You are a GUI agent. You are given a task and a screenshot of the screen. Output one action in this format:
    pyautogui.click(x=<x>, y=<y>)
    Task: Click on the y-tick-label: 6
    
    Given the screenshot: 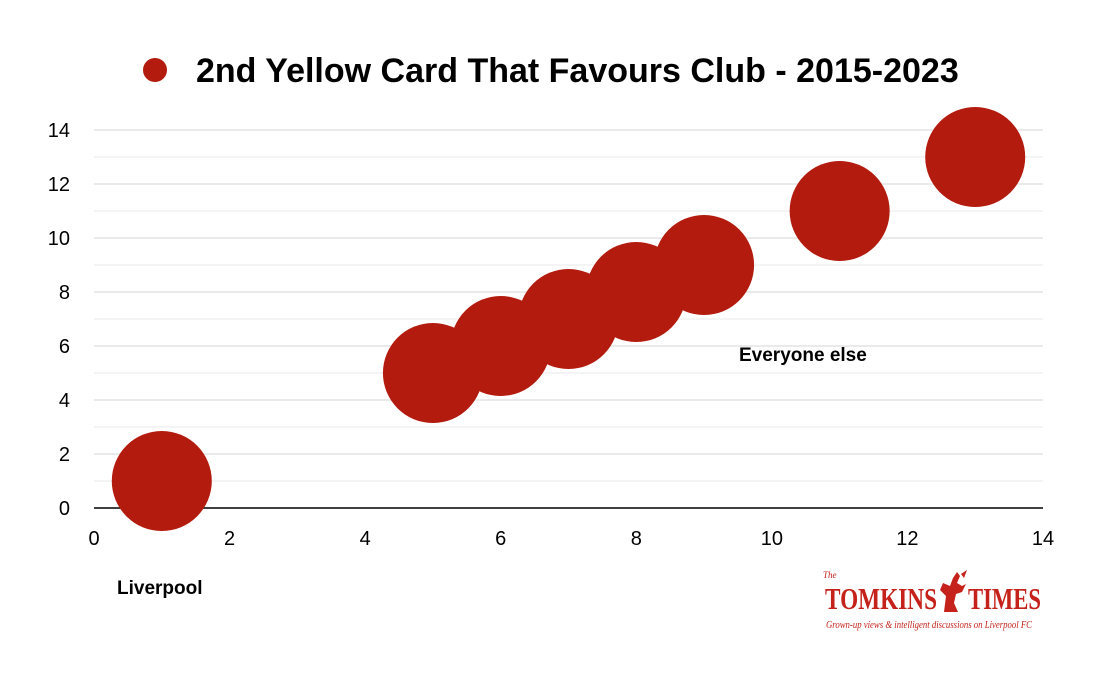 What is the action you would take?
    pyautogui.click(x=64, y=347)
    